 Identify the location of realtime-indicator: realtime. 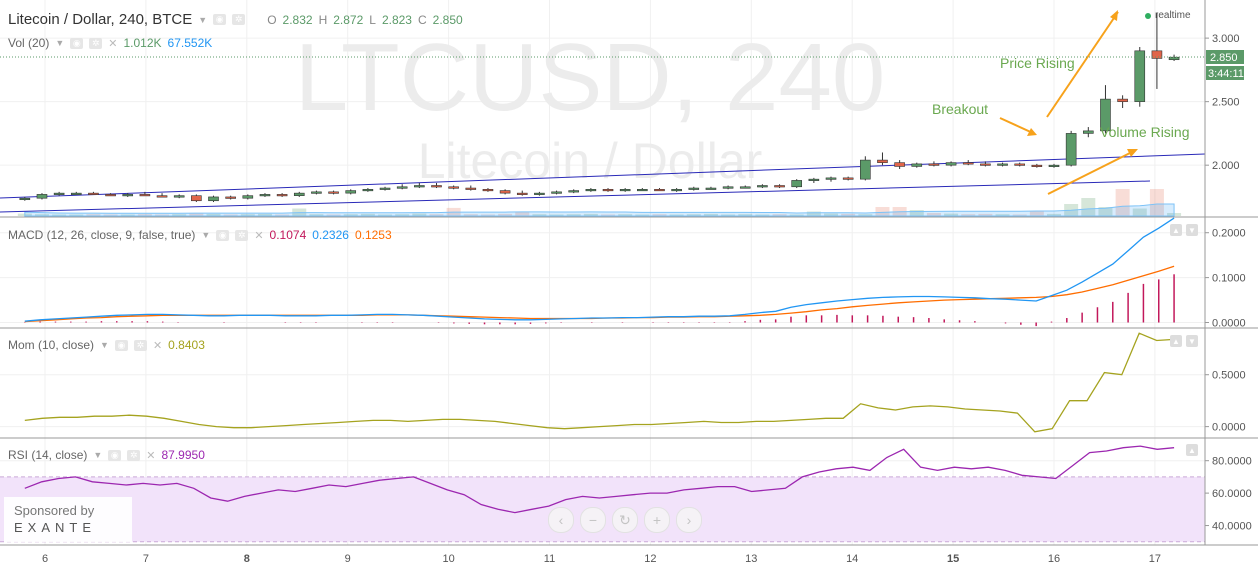
(1168, 15).